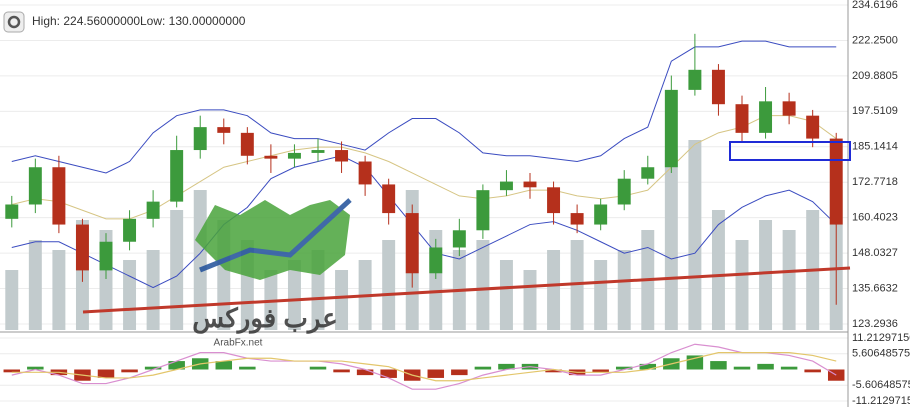 This screenshot has height=412, width=910. I want to click on y-tick-label: 148.0327, so click(875, 253).